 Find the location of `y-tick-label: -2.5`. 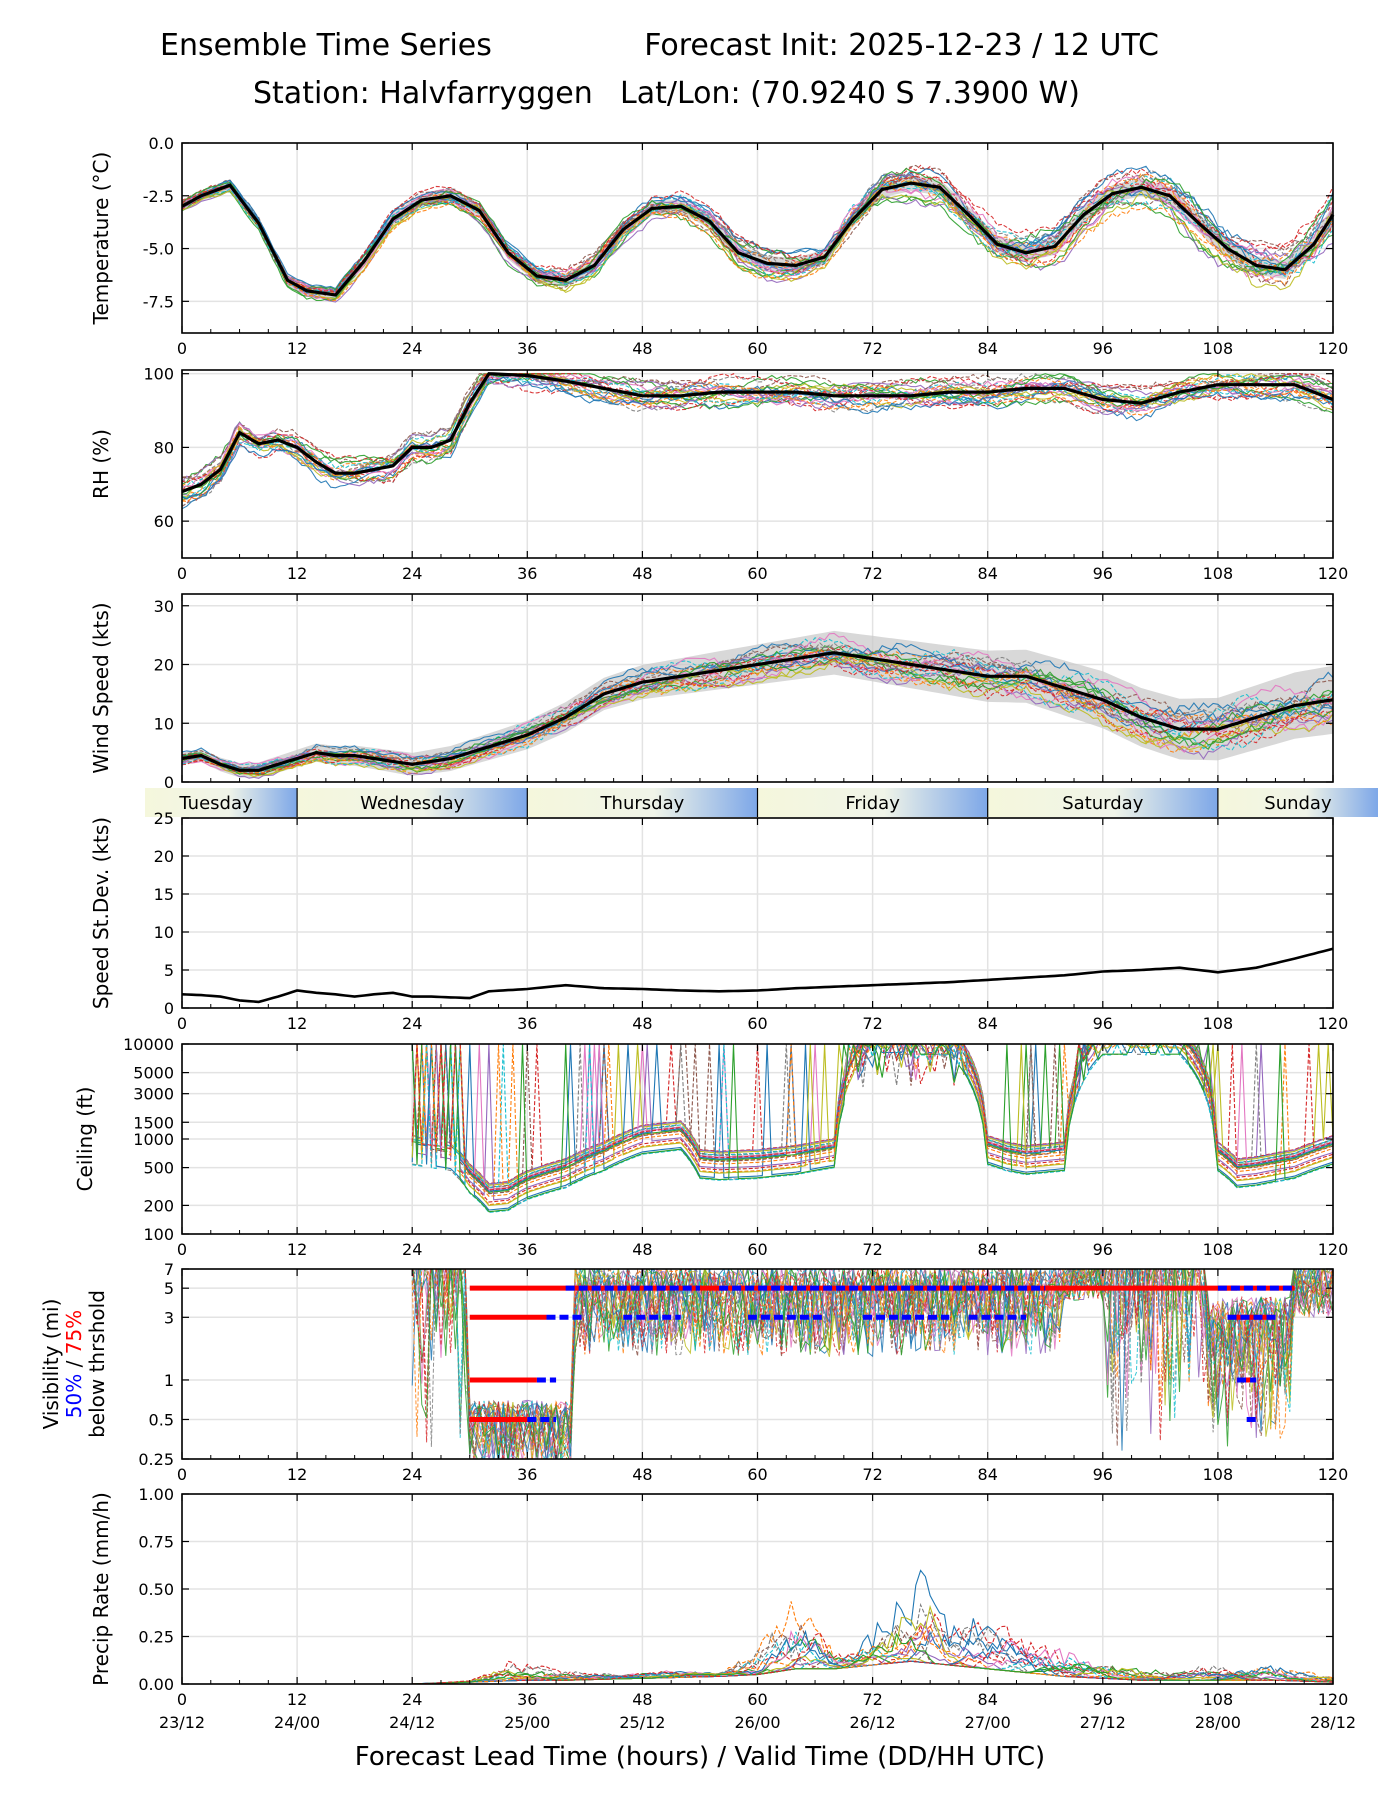

y-tick-label: -2.5 is located at coordinates (158, 196).